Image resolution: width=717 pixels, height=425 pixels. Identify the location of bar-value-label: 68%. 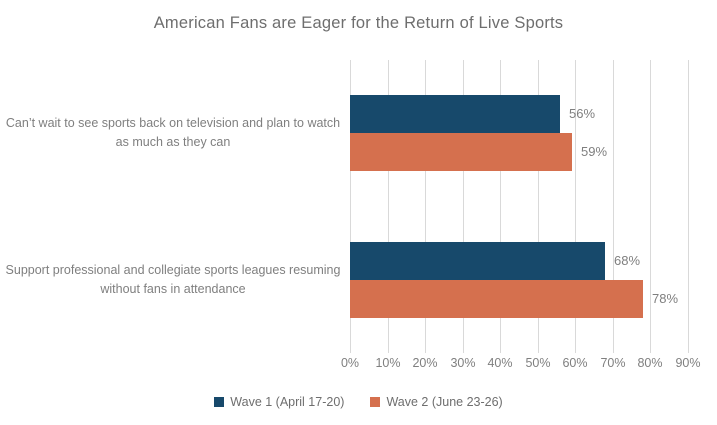
(627, 260).